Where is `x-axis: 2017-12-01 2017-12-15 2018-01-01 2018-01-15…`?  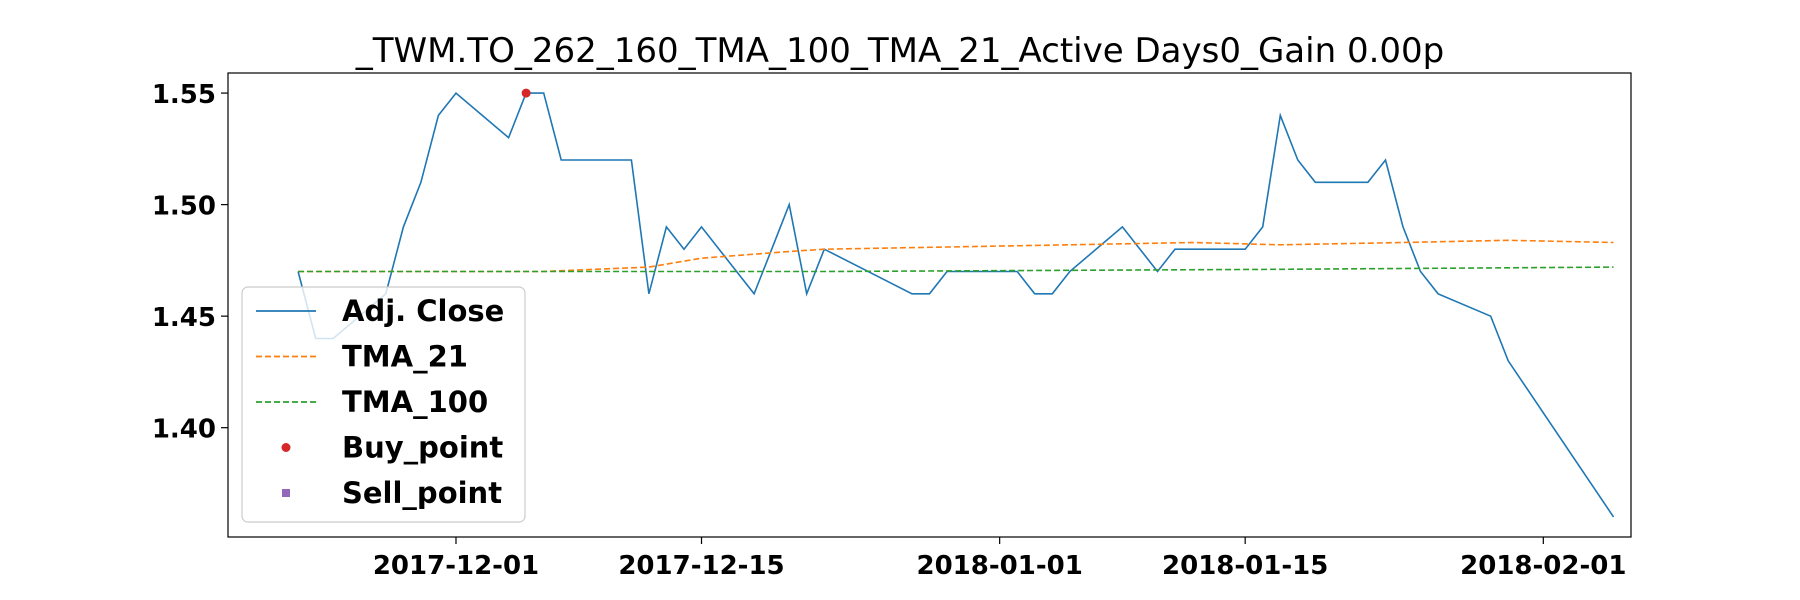 x-axis: 2017-12-01 2017-12-15 2018-01-01 2018-01-15… is located at coordinates (999, 559).